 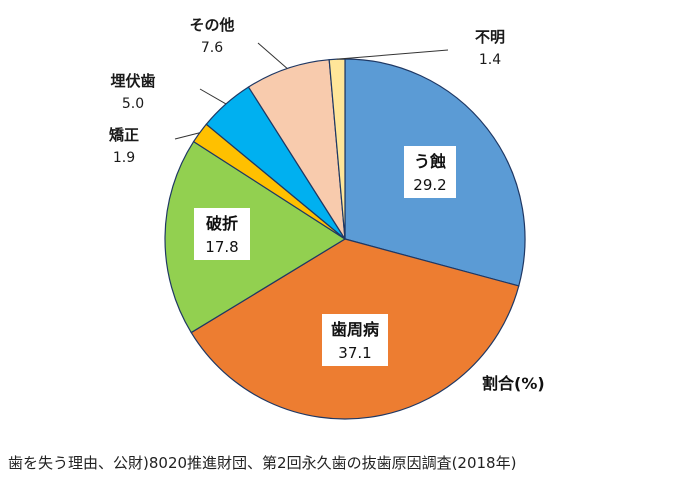 I want to click on slice-label-impacted: 埋伏歯, so click(x=132, y=81).